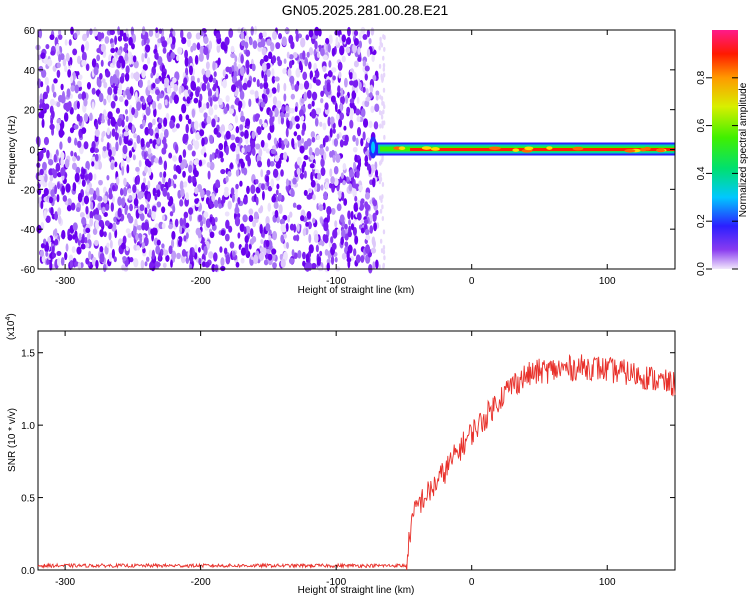  I want to click on x-tick-label: 0, so click(472, 281).